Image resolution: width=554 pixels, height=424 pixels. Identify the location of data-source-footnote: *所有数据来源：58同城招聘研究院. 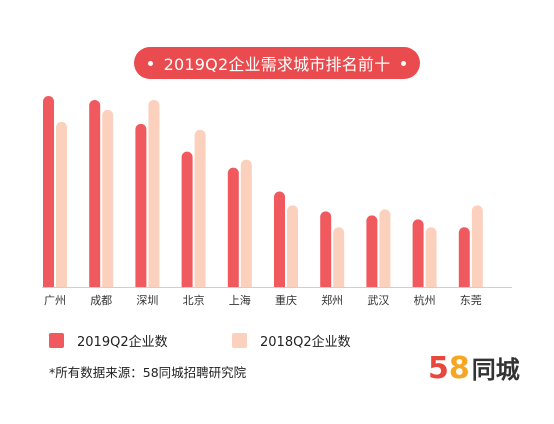
(148, 372).